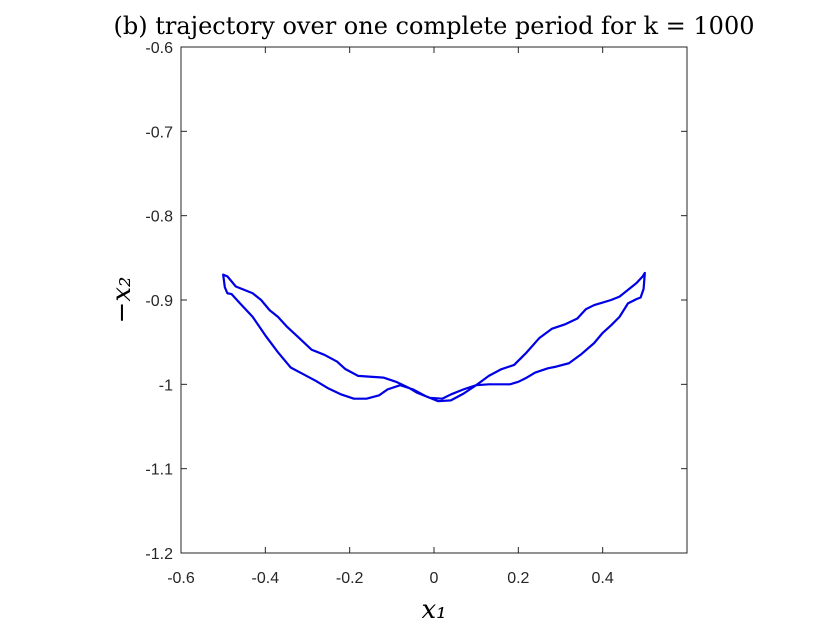  What do you see at coordinates (159, 217) in the screenshot?
I see `y-tick-label: -0.8` at bounding box center [159, 217].